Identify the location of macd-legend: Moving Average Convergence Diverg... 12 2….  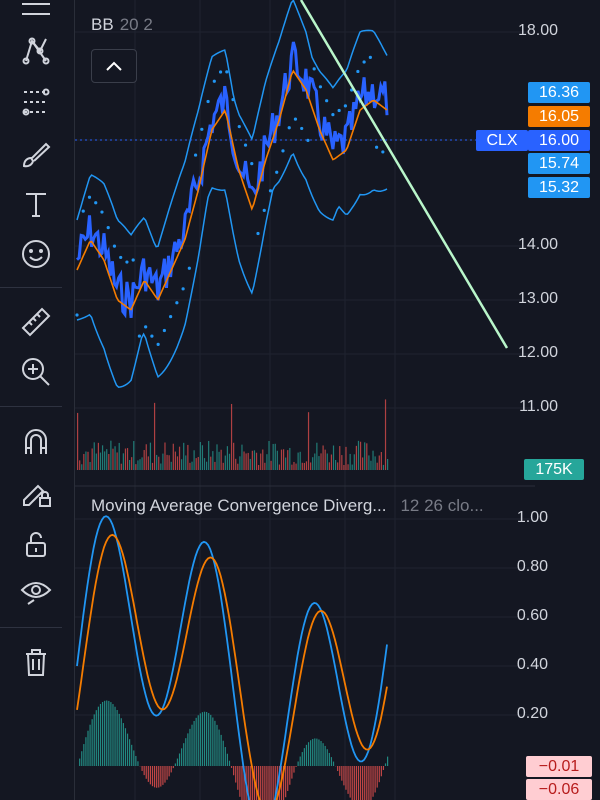
(287, 506).